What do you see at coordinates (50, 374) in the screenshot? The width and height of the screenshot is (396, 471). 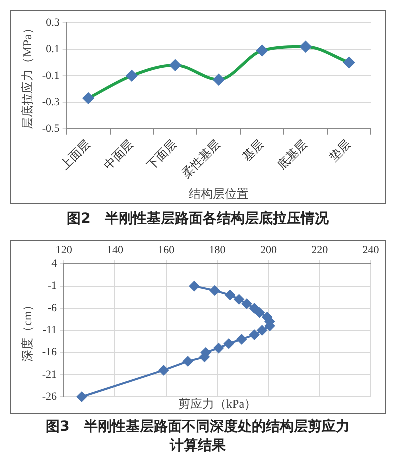 I see `y-tick-label: -21` at bounding box center [50, 374].